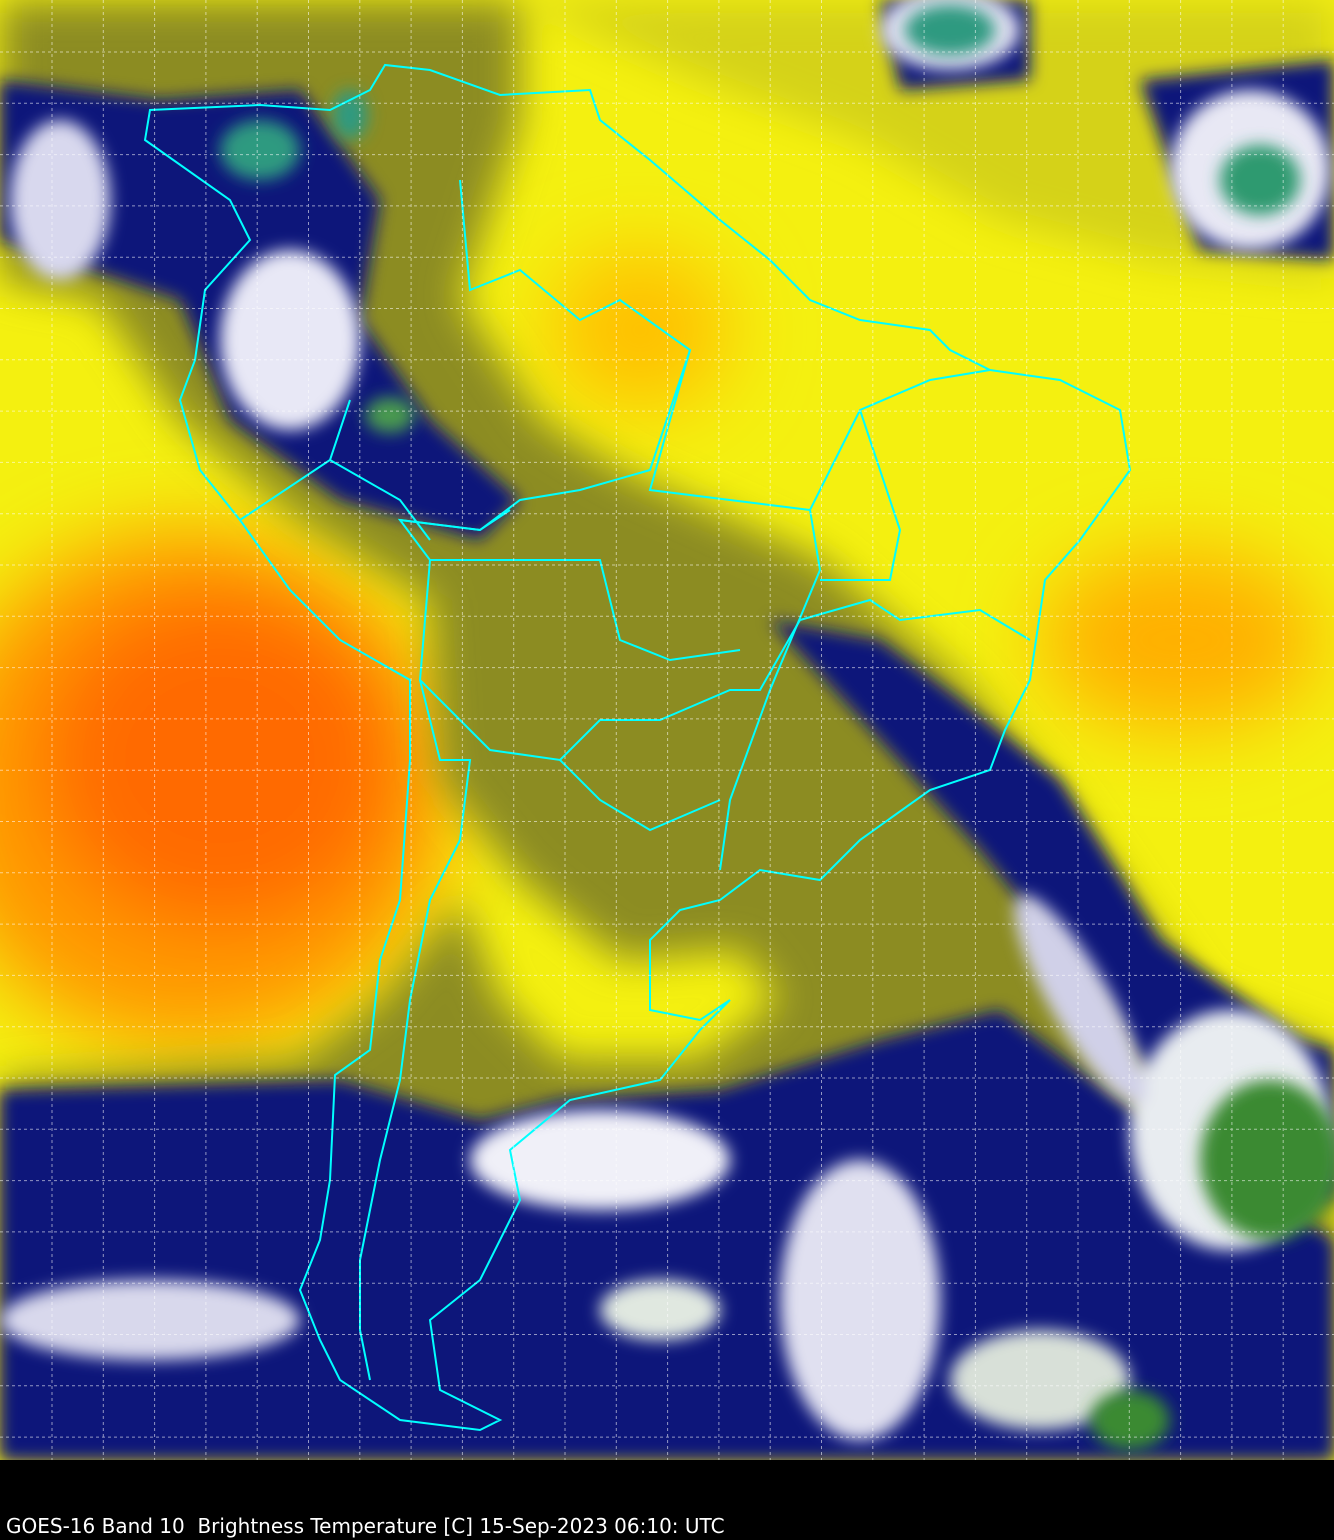 This screenshot has height=1540, width=1334. What do you see at coordinates (375, 470) in the screenshot?
I see `bolivia-peru-borders` at bounding box center [375, 470].